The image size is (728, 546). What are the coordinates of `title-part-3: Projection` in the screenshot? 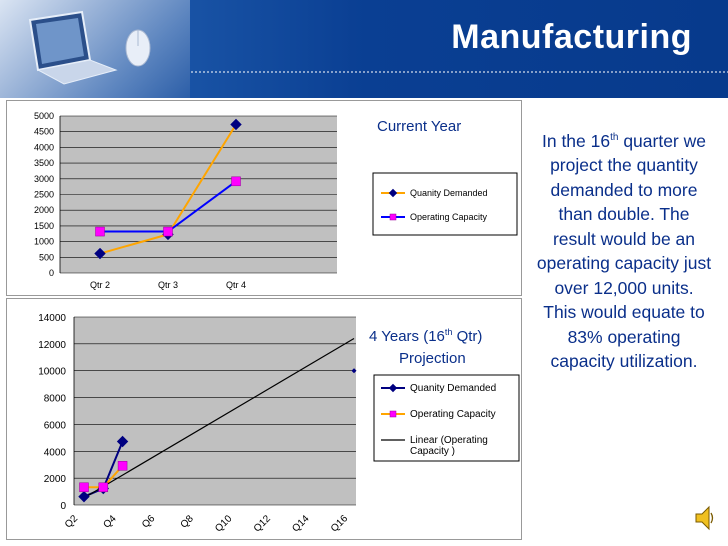 It's located at (432, 358).